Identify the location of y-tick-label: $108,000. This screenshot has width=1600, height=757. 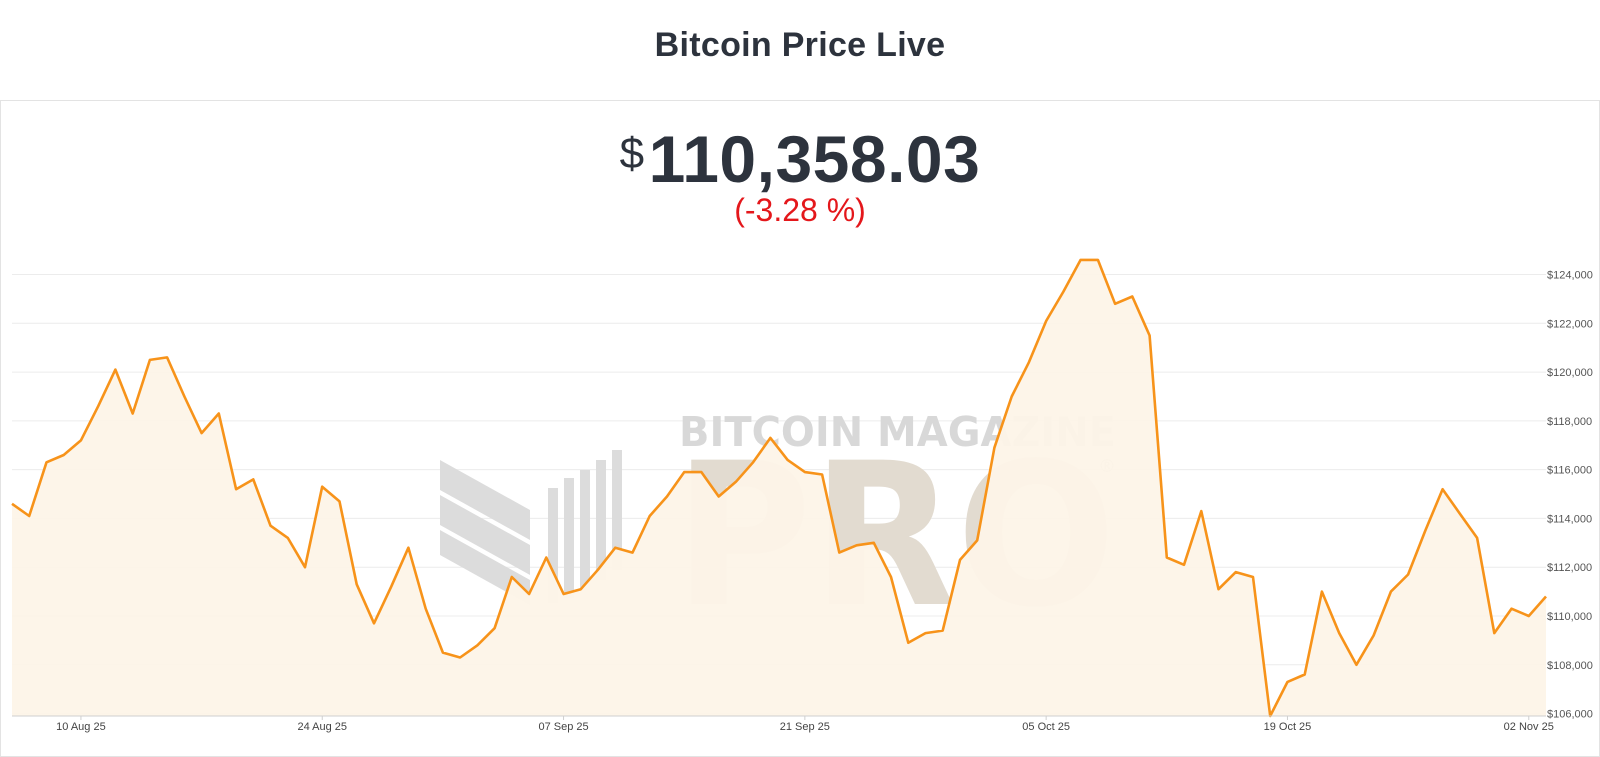
(1570, 666).